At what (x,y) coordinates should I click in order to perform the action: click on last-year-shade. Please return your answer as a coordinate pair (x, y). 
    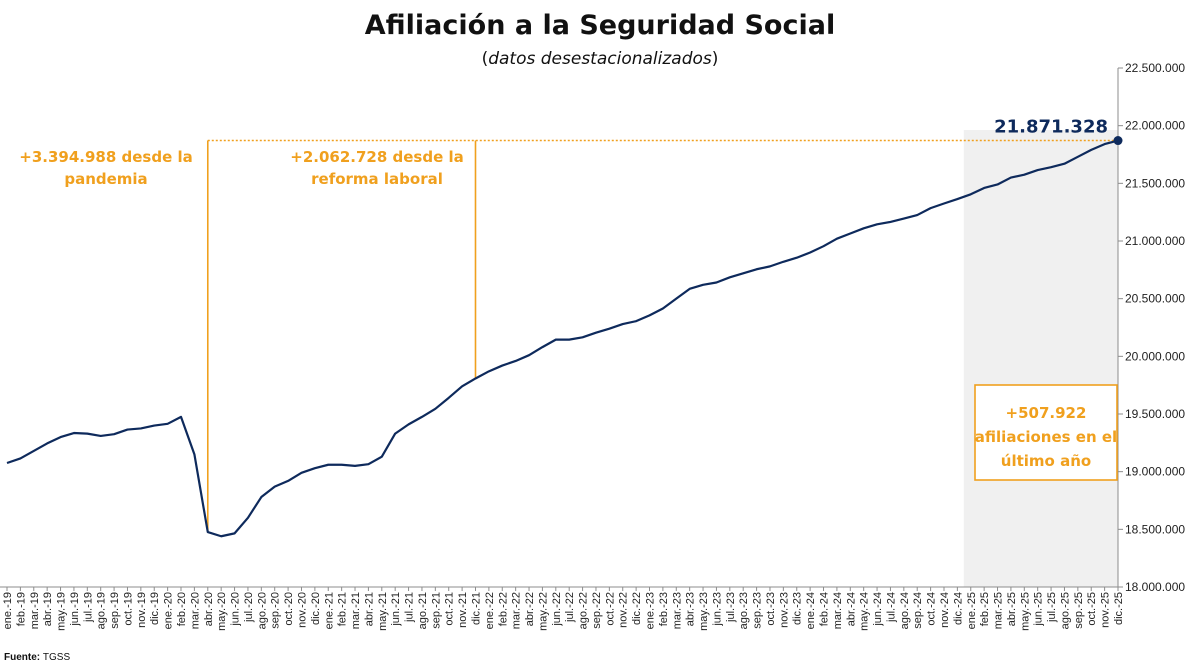
    Looking at the image, I should click on (1040, 358).